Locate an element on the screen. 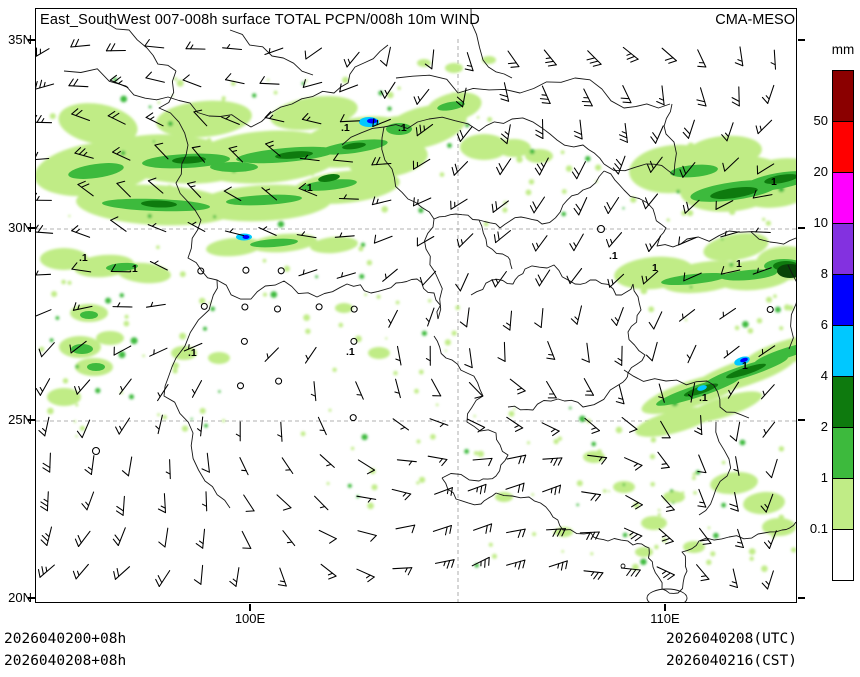  lat-label-20n: 20N is located at coordinates (20, 597).